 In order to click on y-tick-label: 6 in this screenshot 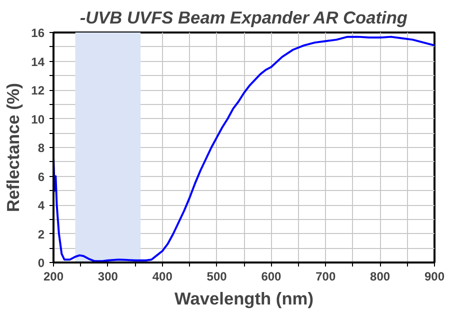, I will do `click(41, 177)`.